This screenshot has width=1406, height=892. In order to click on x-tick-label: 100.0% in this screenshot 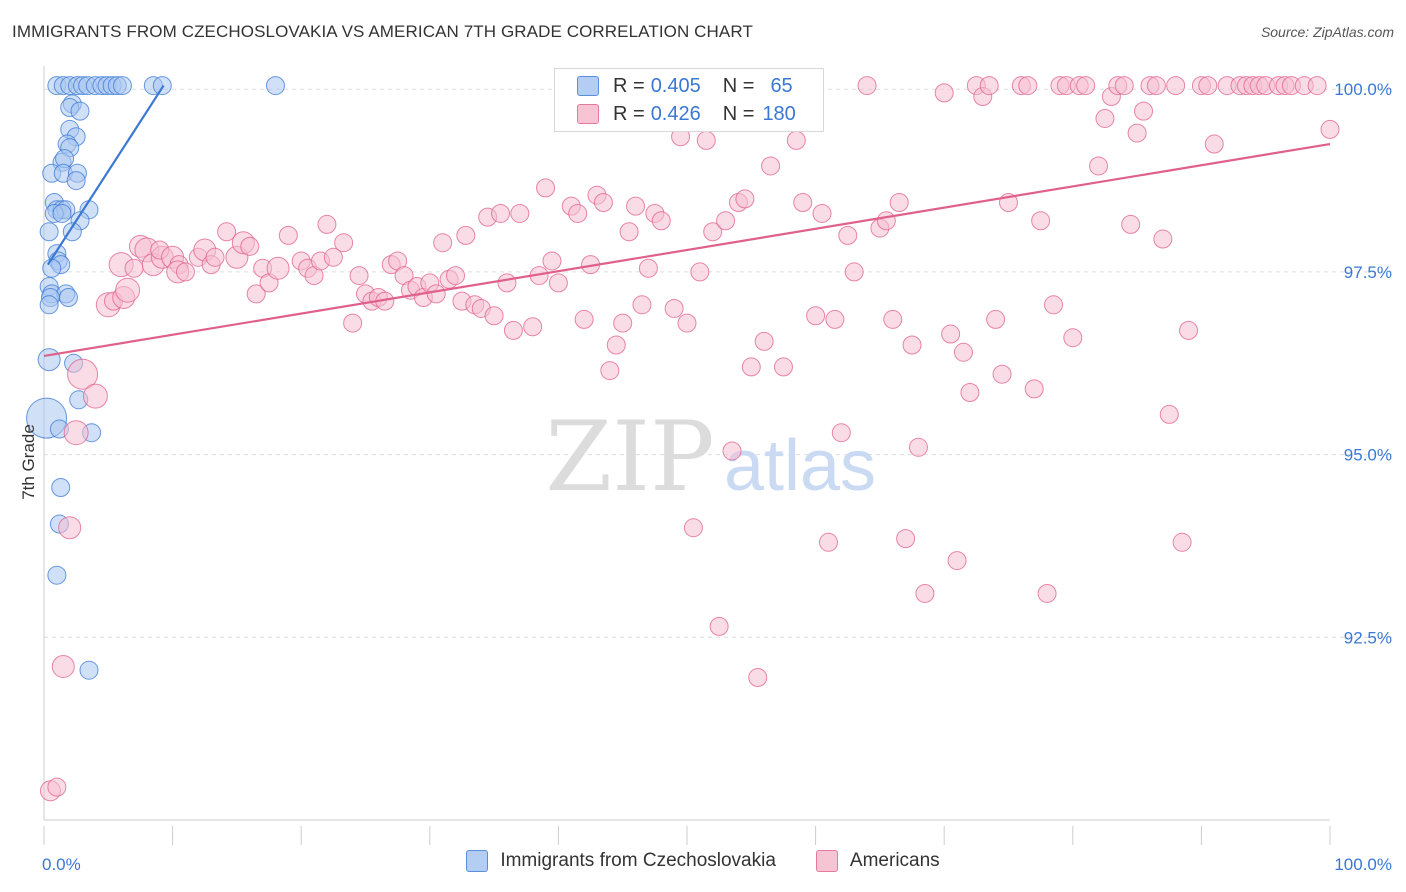, I will do `click(1363, 864)`.